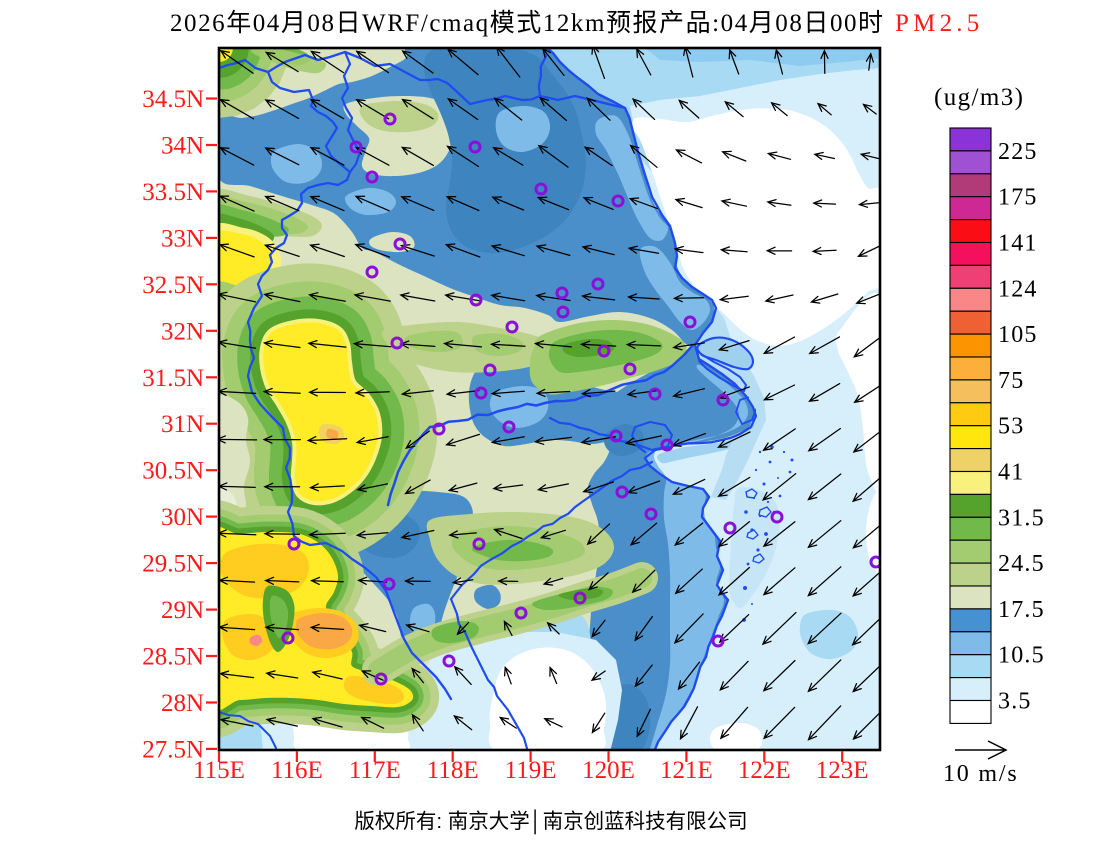  Describe the element at coordinates (182, 703) in the screenshot. I see `svg-text: 28N` at that location.